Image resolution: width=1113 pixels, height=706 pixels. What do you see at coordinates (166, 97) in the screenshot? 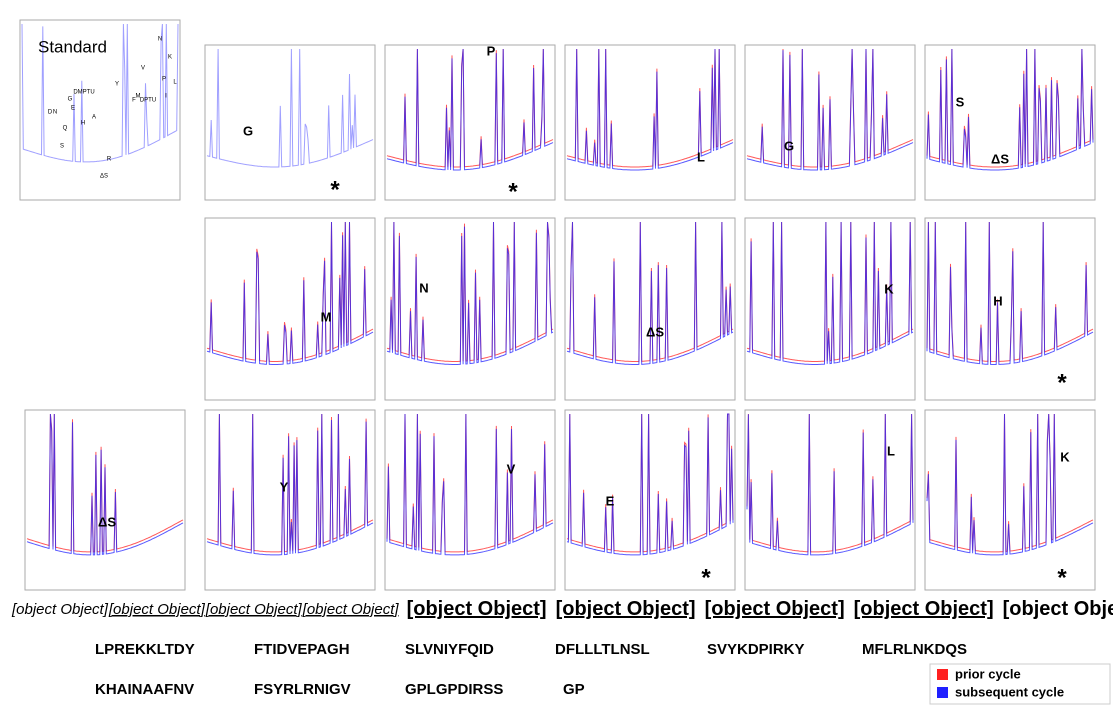
I see `peak-label: I` at bounding box center [166, 97].